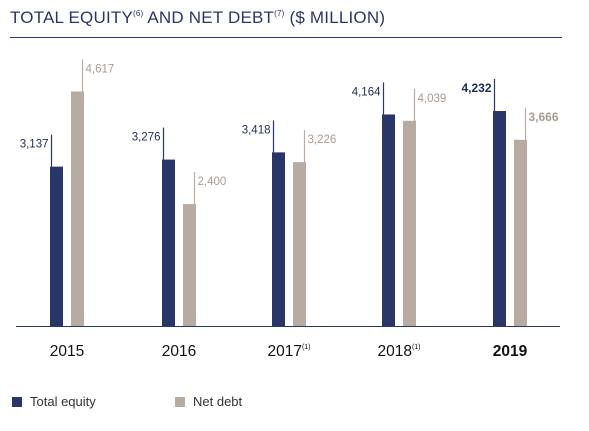 This screenshot has width=589, height=431. Describe the element at coordinates (299, 244) in the screenshot. I see `bar-debt-2017` at that location.